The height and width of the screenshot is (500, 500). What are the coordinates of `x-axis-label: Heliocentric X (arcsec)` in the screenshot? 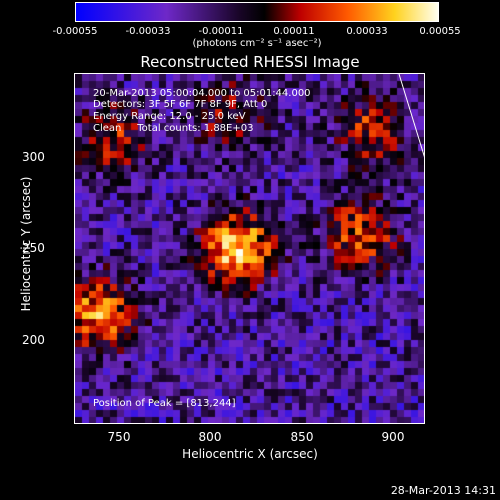 It's located at (250, 454).